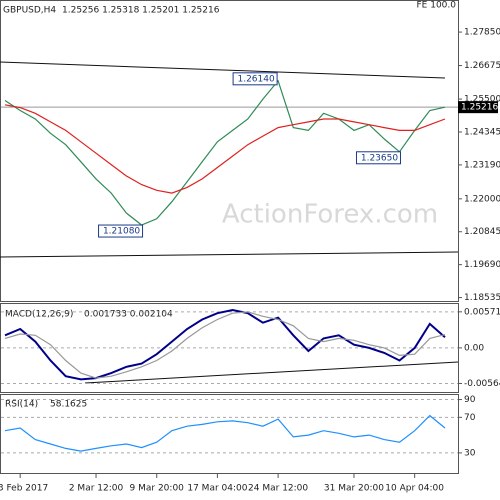 Image resolution: width=500 pixels, height=500 pixels. What do you see at coordinates (29, 11) in the screenshot?
I see `chart-title: GBPUSD,H4` at bounding box center [29, 11].